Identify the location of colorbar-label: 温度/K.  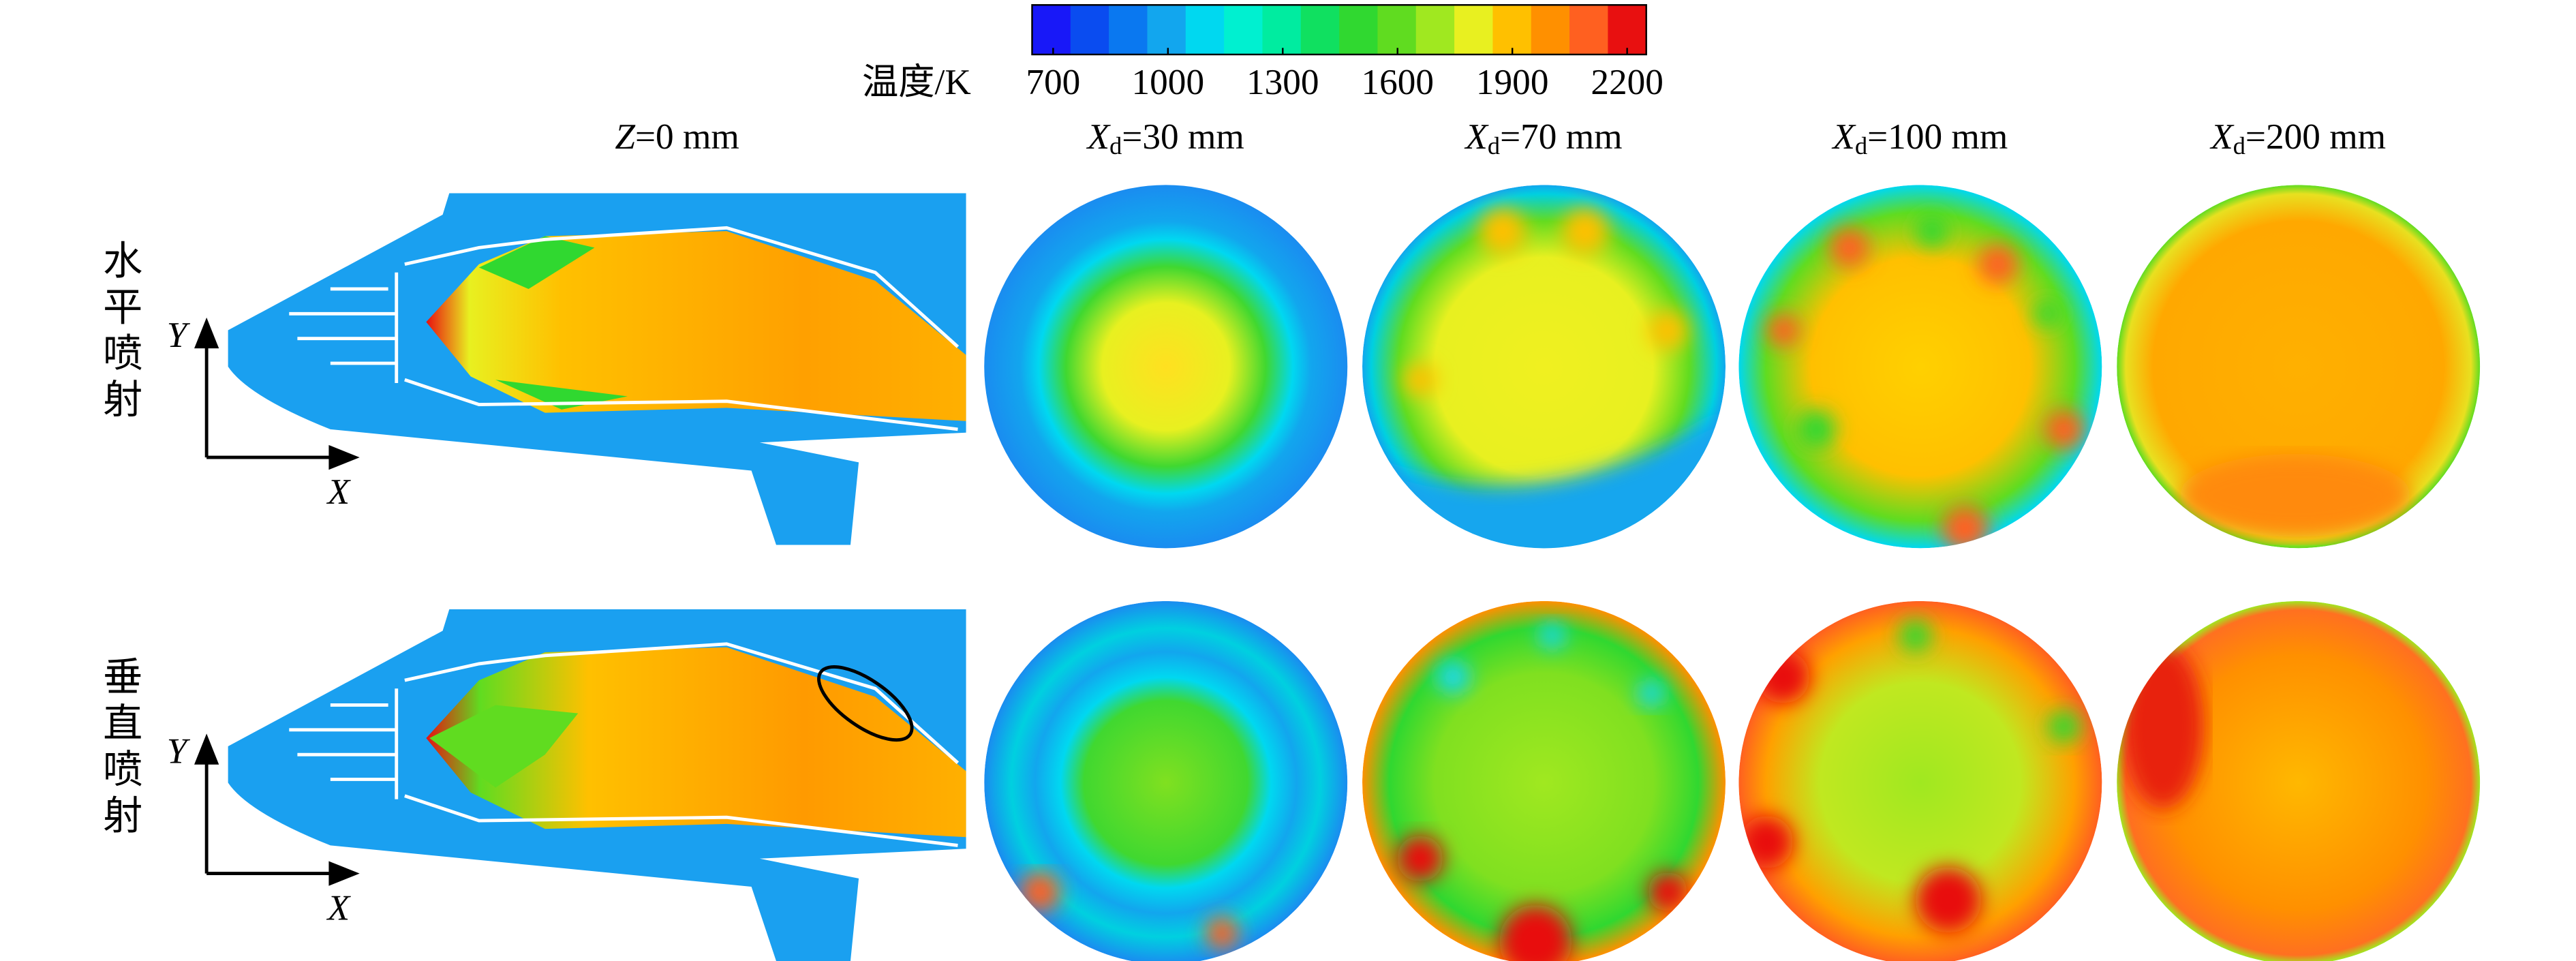
(917, 82).